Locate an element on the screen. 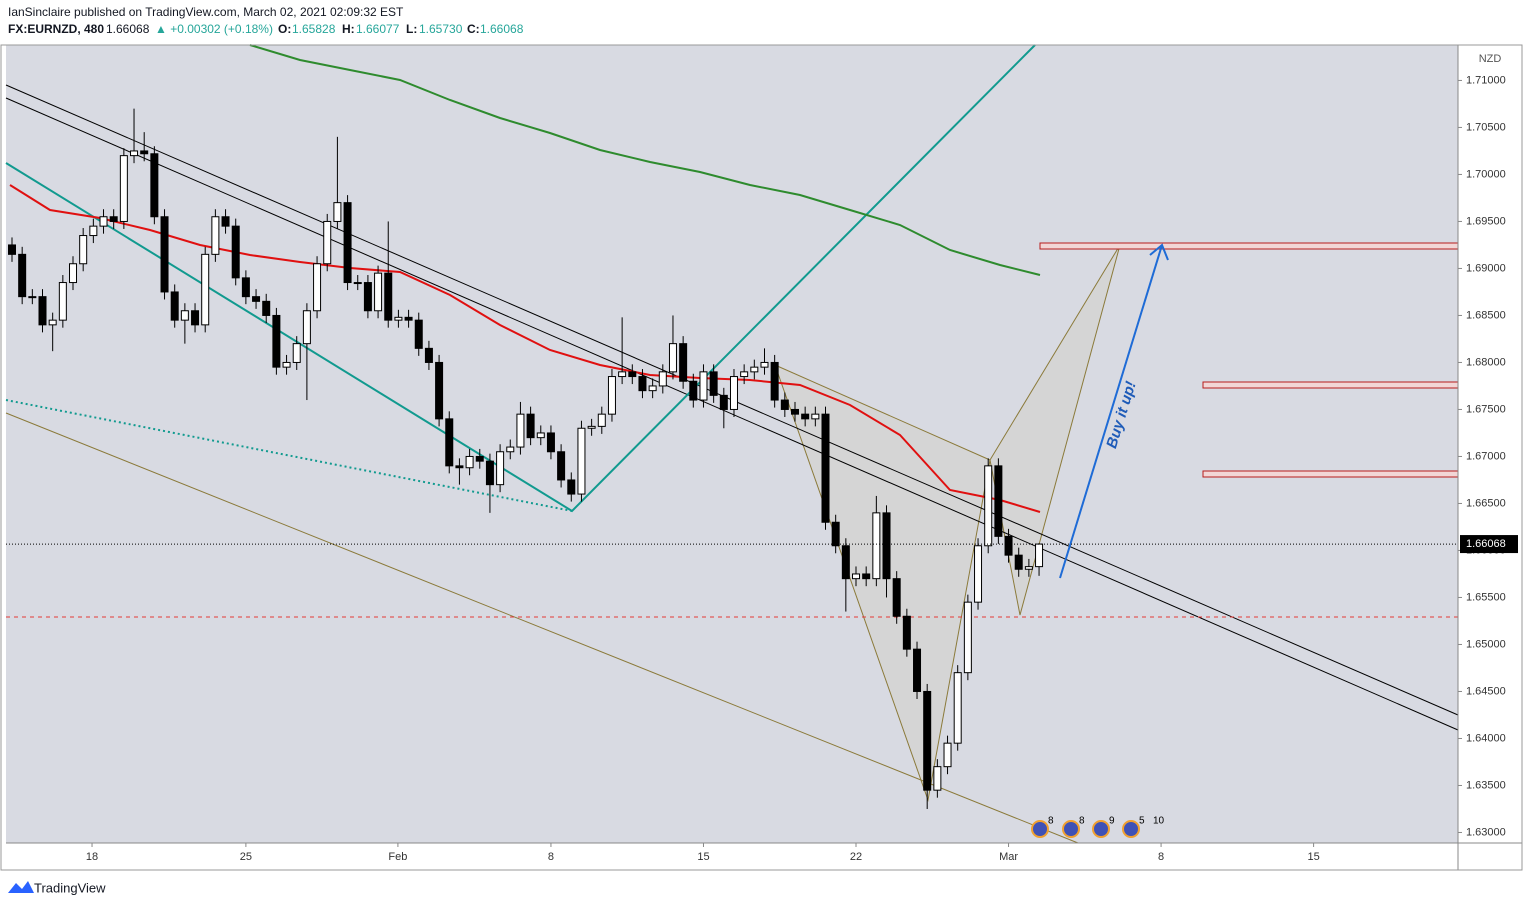  y-tick-label: 1.64000 is located at coordinates (1486, 738).